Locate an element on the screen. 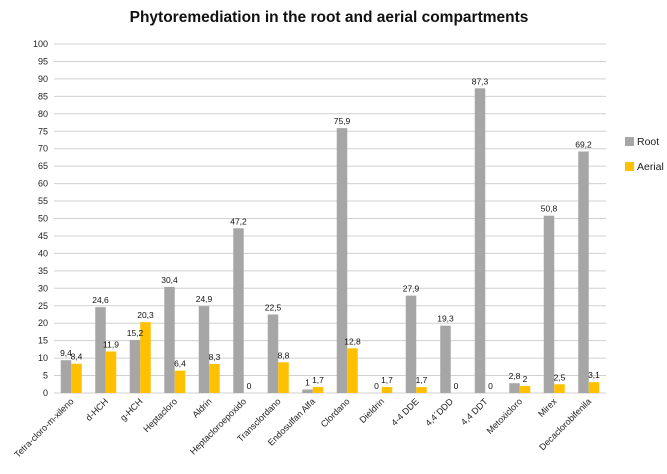  y-tick-label: 30 is located at coordinates (43, 288).